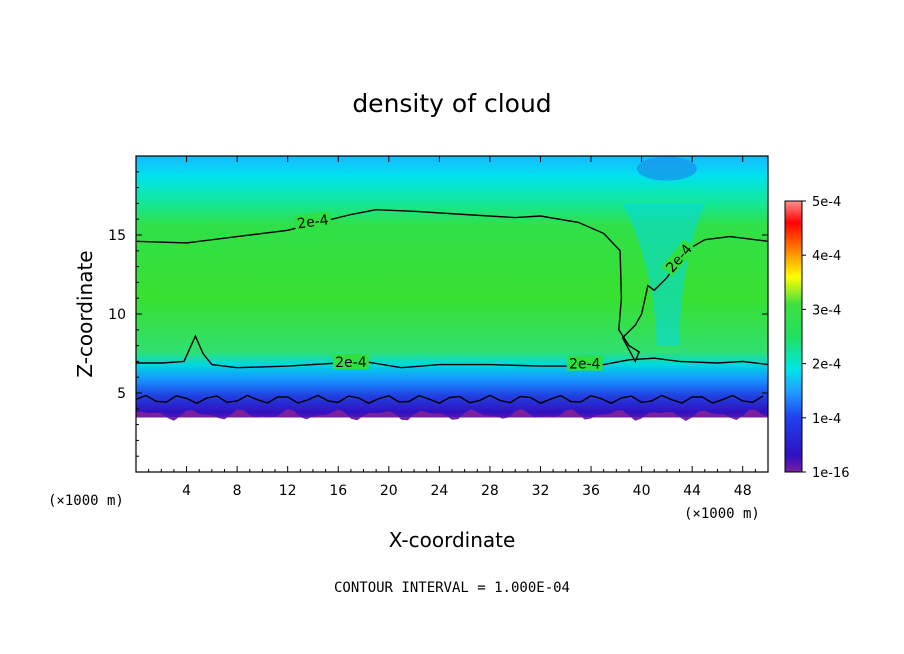 The image size is (904, 654). What do you see at coordinates (288, 491) in the screenshot?
I see `x-tick-label: 12` at bounding box center [288, 491].